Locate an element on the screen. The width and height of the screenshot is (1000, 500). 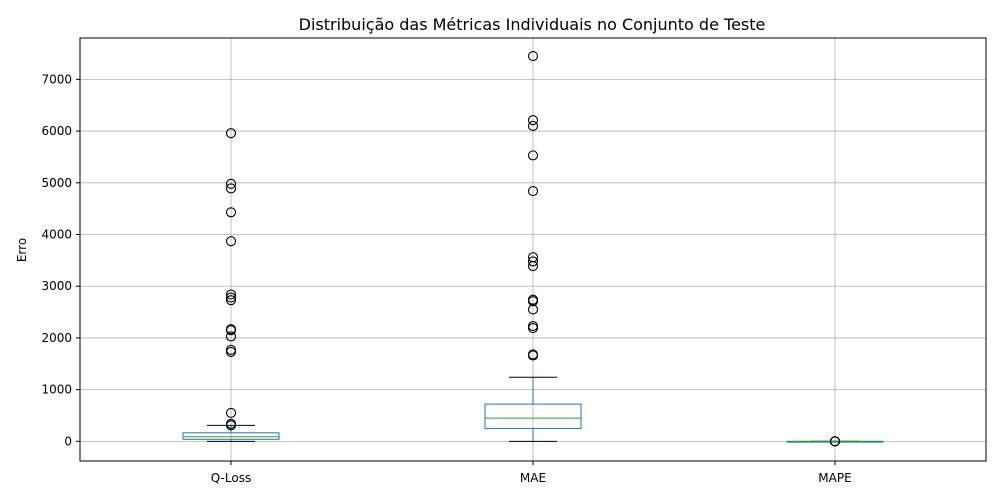
y-tick-label: 3000 is located at coordinates (56, 286).